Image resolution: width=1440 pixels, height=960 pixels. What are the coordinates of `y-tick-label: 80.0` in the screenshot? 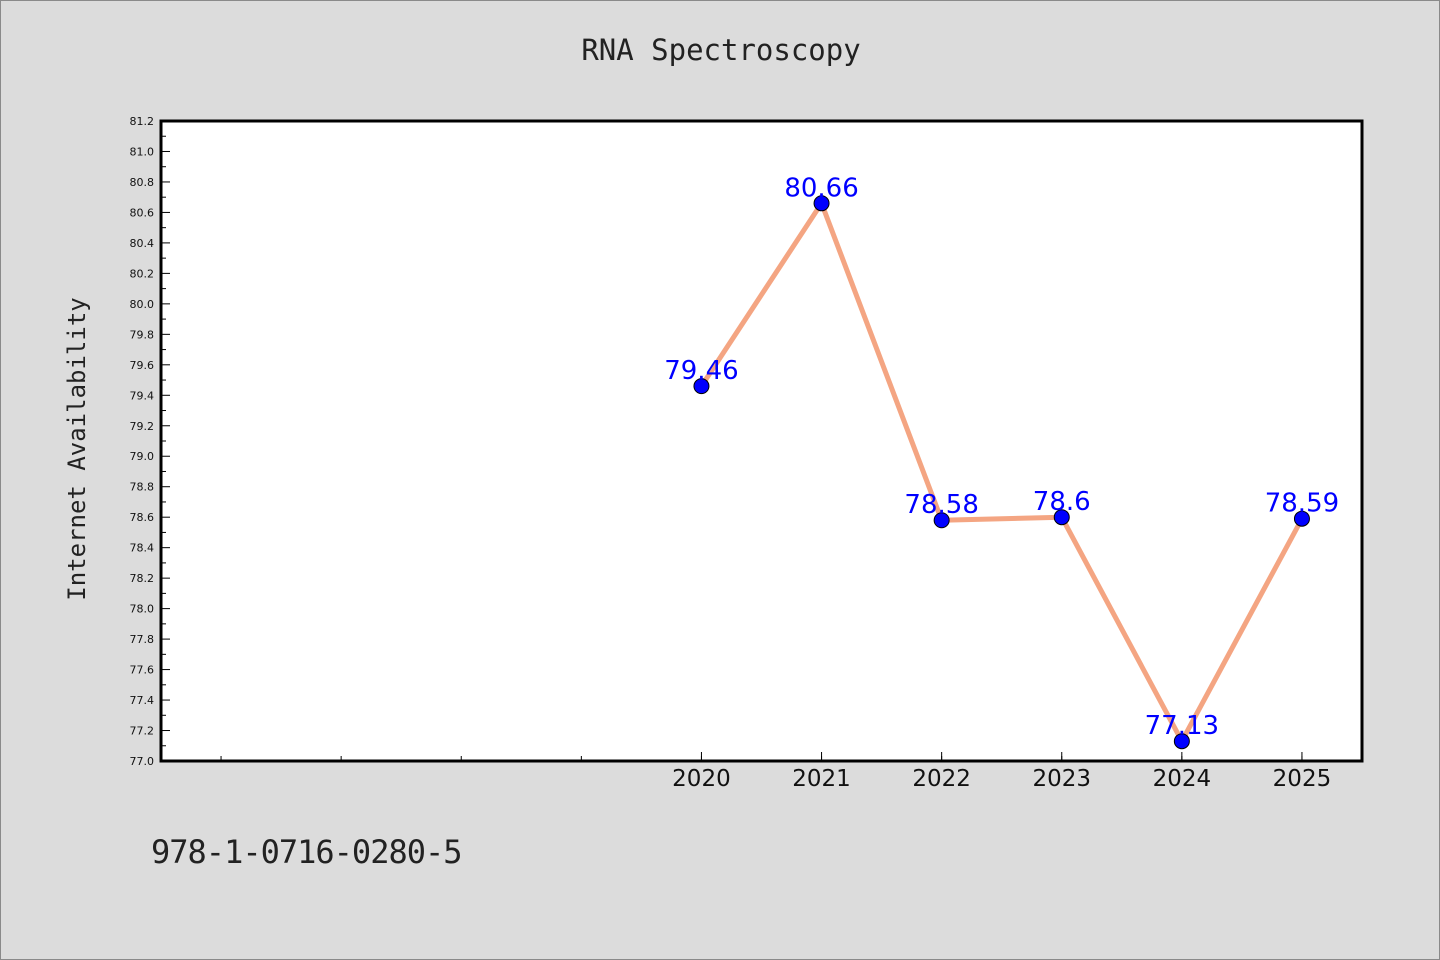 It's located at (142, 304).